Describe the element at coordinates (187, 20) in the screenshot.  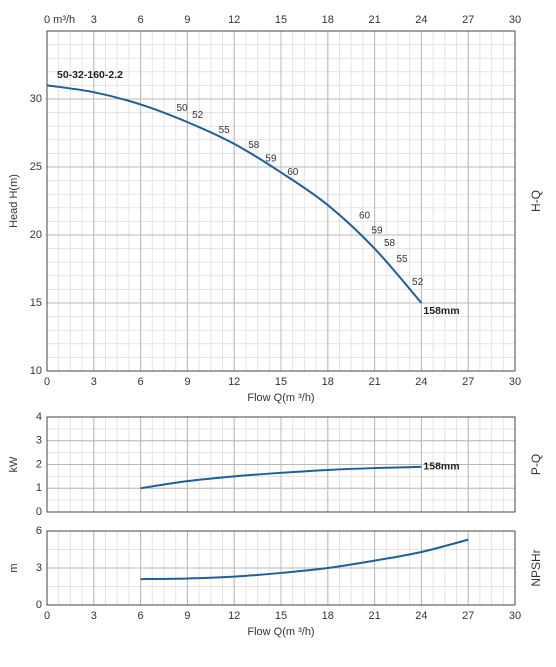
I see `top-x-tick-label: 9` at that location.